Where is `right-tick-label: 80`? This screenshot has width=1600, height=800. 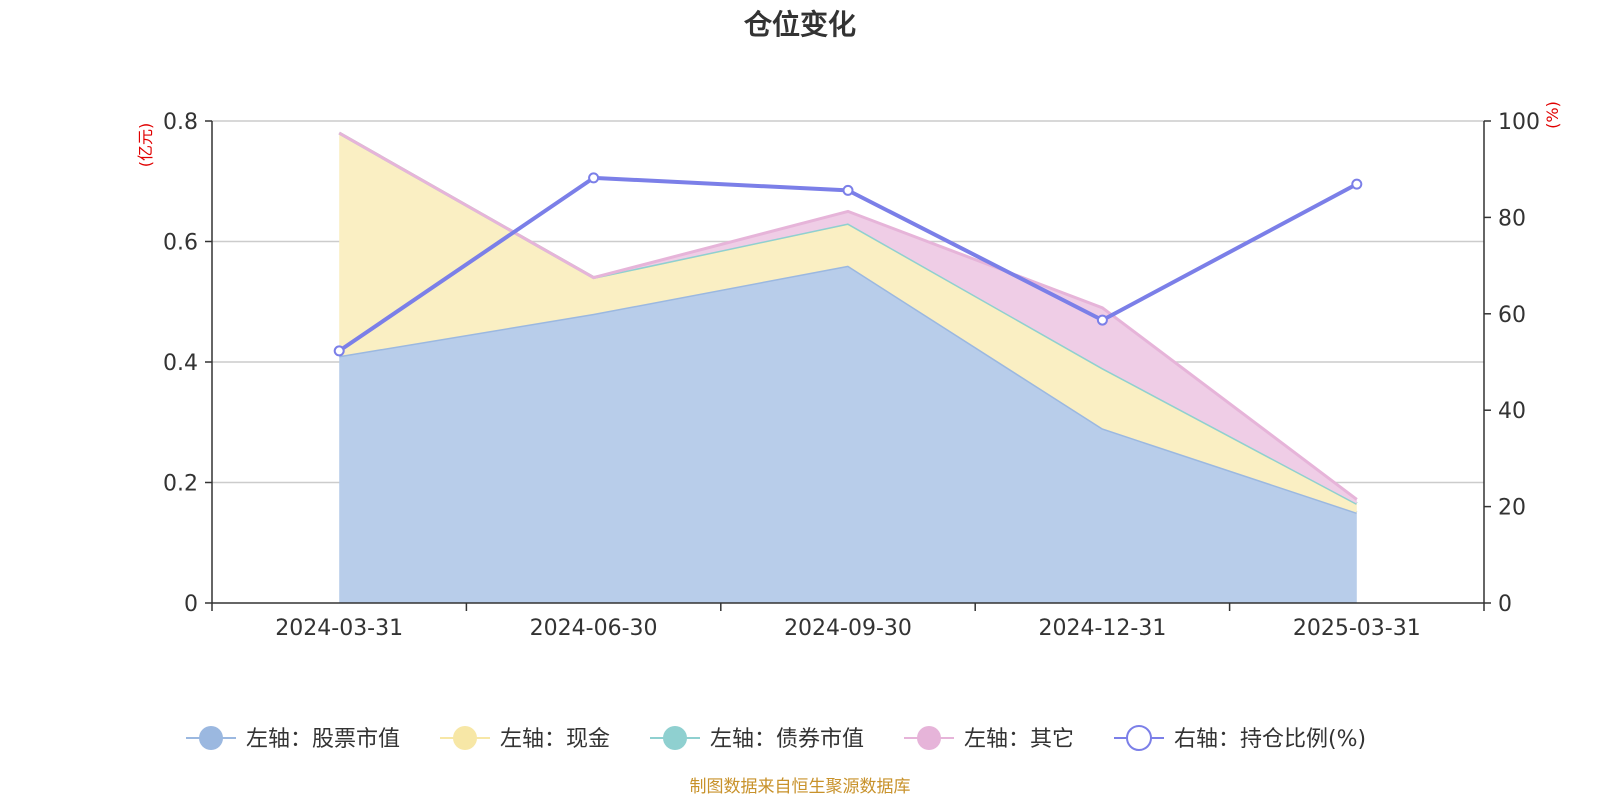 right-tick-label: 80 is located at coordinates (1512, 218).